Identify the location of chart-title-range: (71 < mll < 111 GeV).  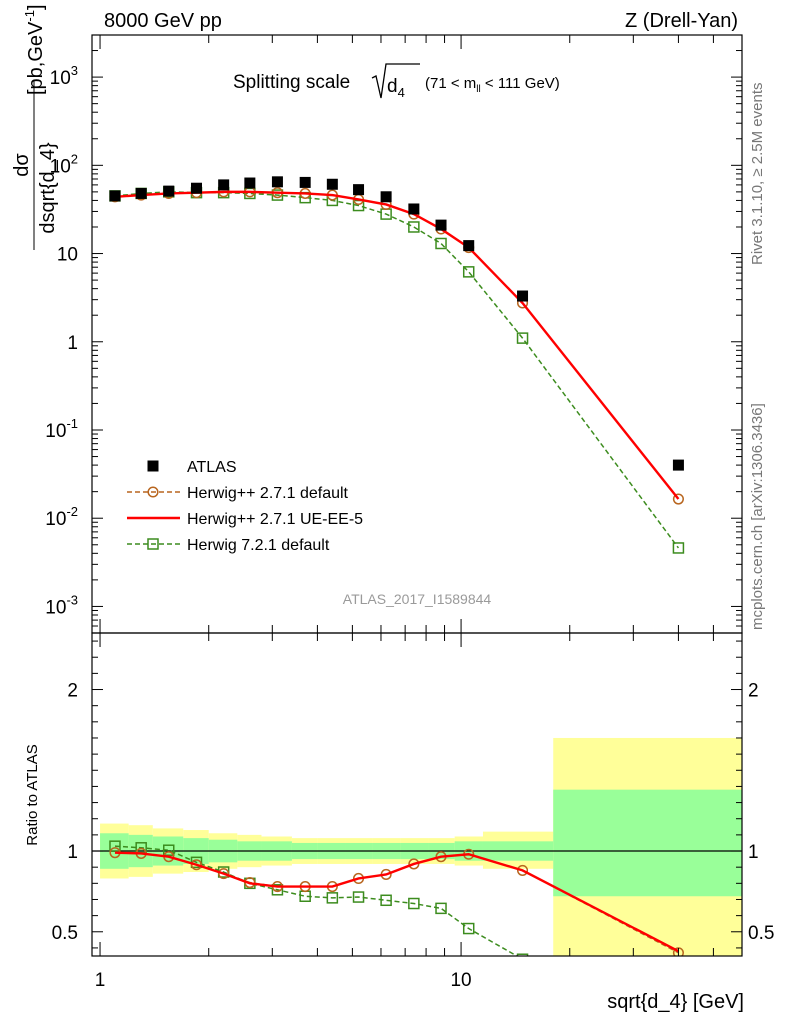
(492, 85).